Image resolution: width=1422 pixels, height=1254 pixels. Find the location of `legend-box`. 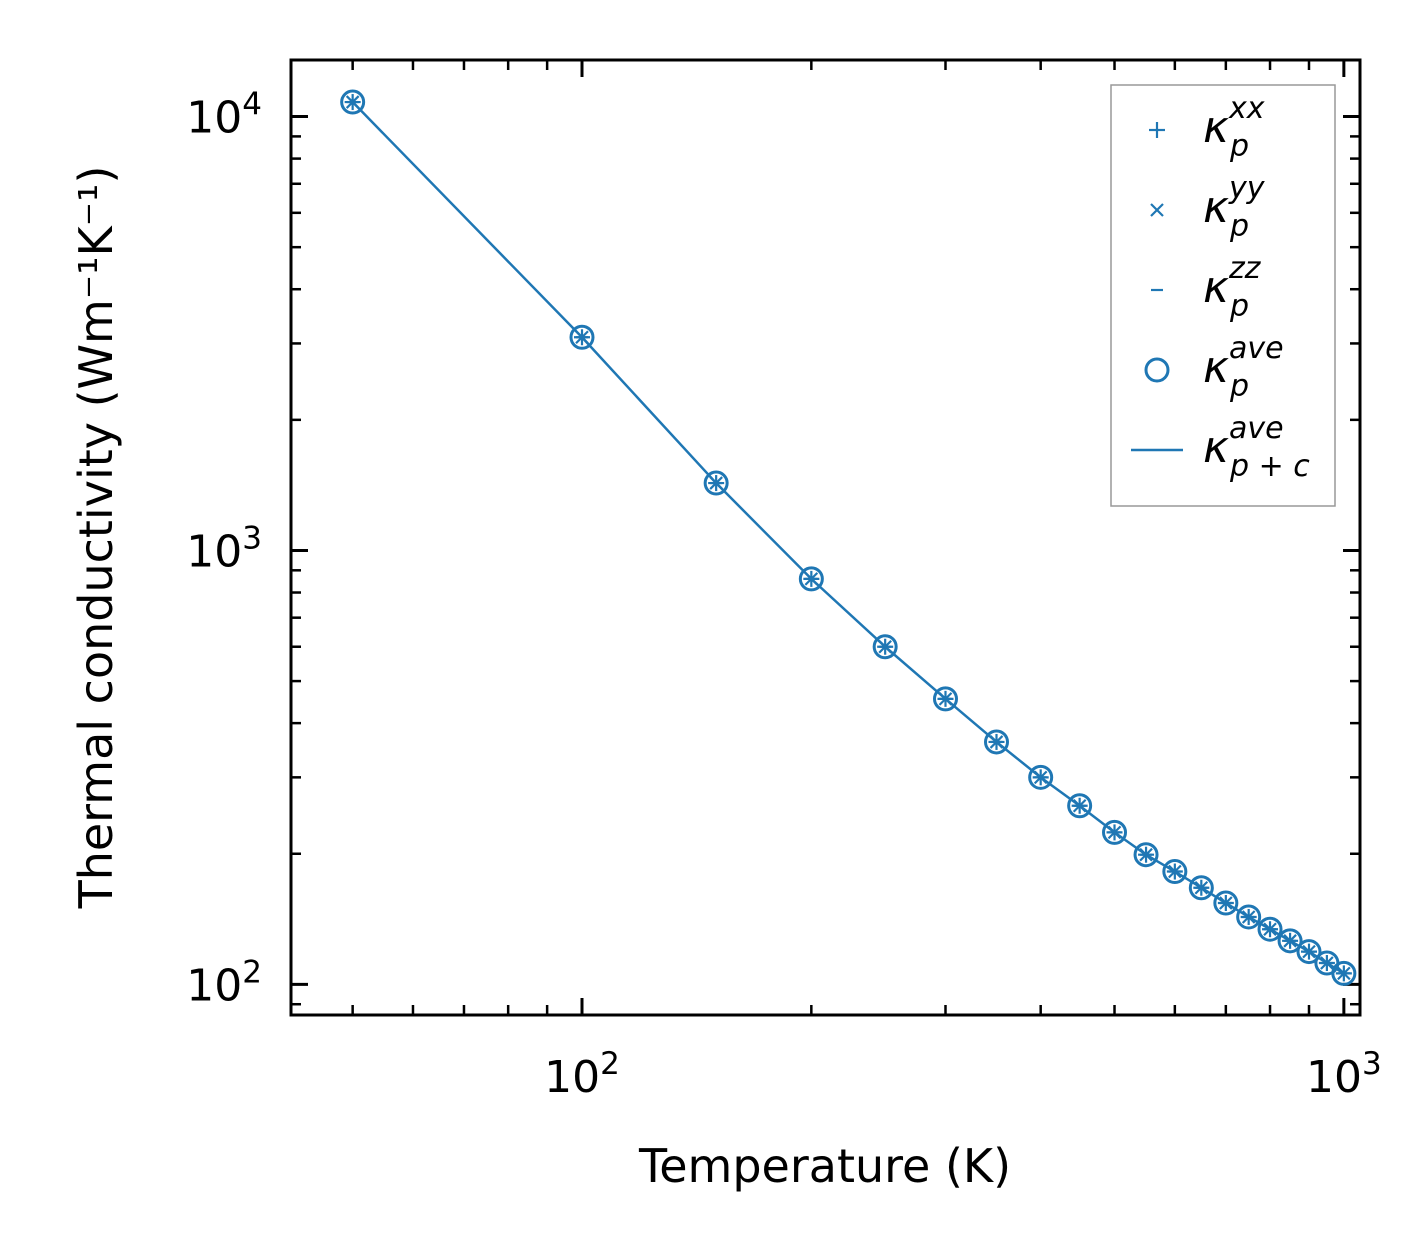

legend-box is located at coordinates (1223, 295).